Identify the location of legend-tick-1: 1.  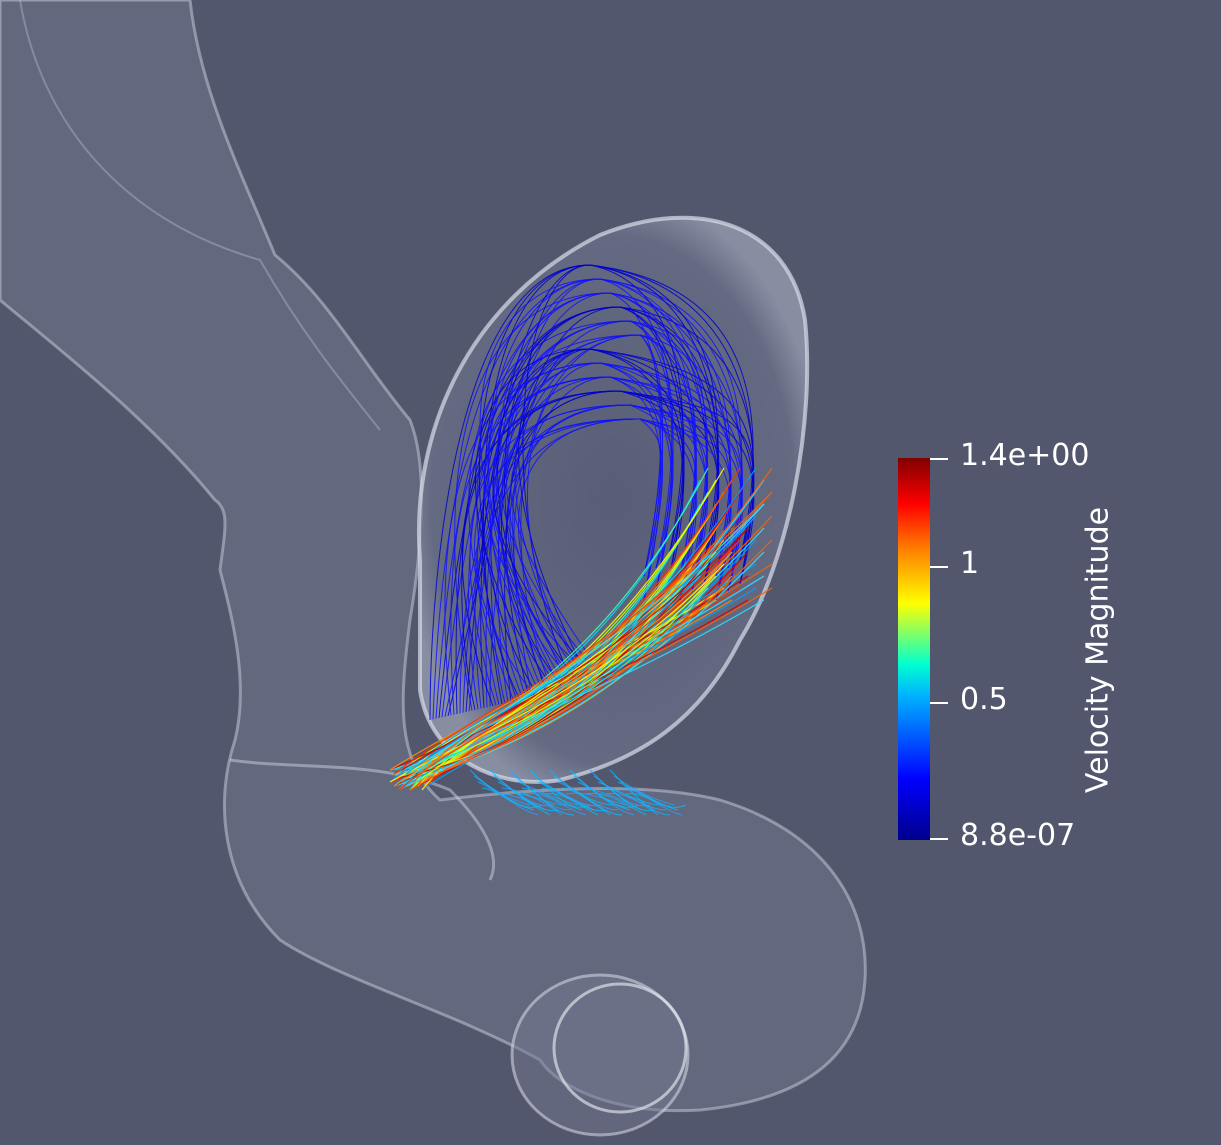
(970, 563).